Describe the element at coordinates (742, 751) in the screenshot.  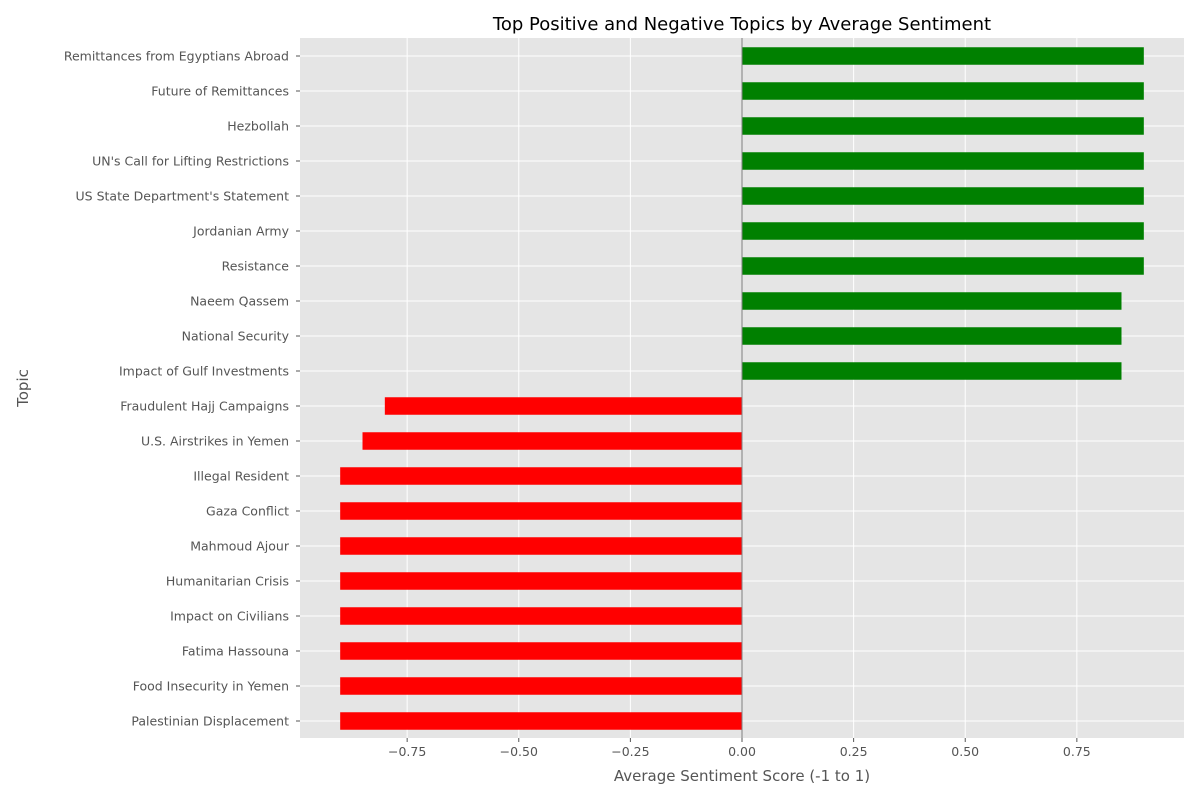
I see `x-tick-label: 0.00` at that location.